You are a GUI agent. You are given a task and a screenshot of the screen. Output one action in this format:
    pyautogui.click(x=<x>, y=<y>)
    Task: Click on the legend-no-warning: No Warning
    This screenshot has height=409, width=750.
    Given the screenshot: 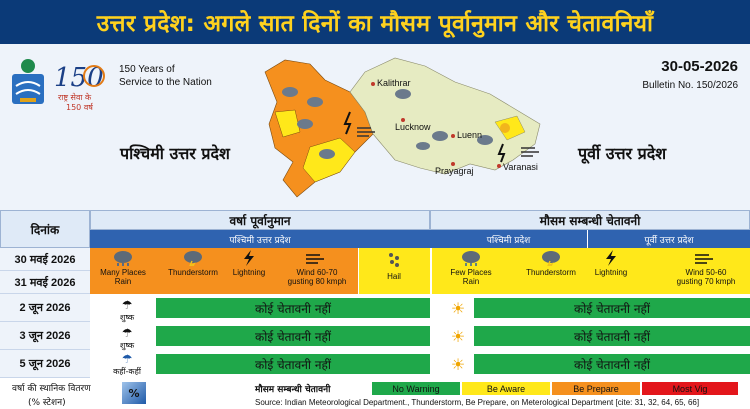 What is the action you would take?
    pyautogui.click(x=416, y=388)
    